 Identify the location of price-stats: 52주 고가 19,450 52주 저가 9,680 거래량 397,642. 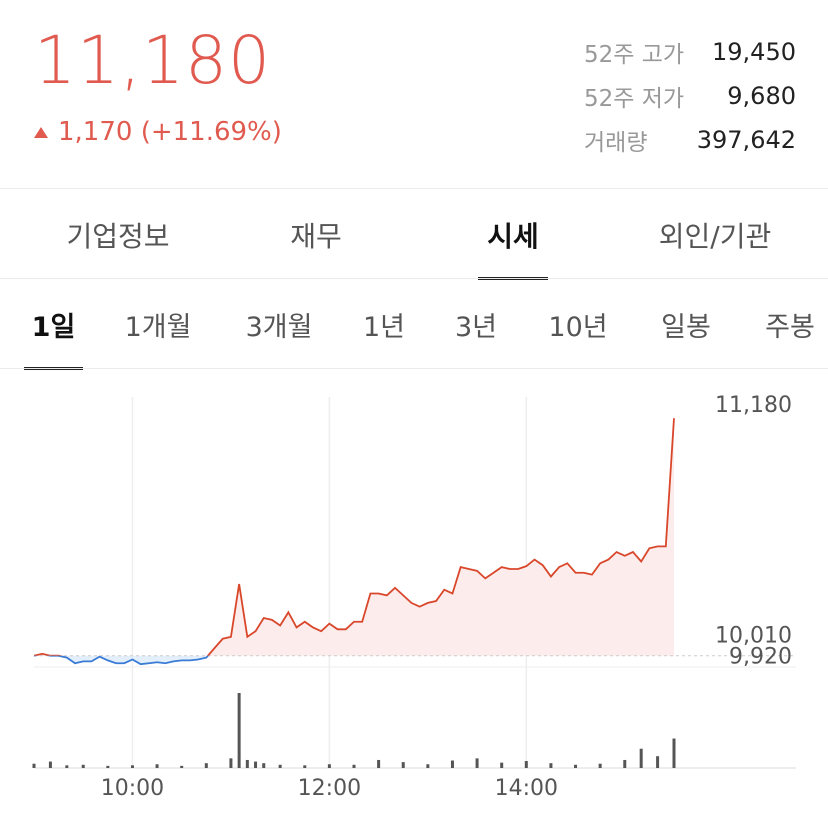
(690, 96).